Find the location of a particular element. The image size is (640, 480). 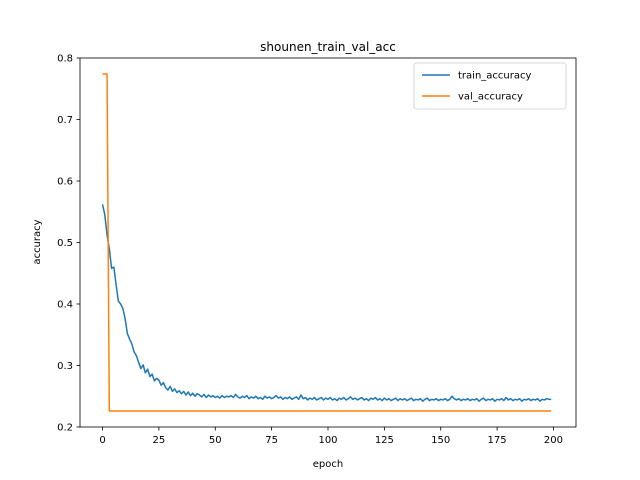

y-tick-label: 0.4 is located at coordinates (65, 305).